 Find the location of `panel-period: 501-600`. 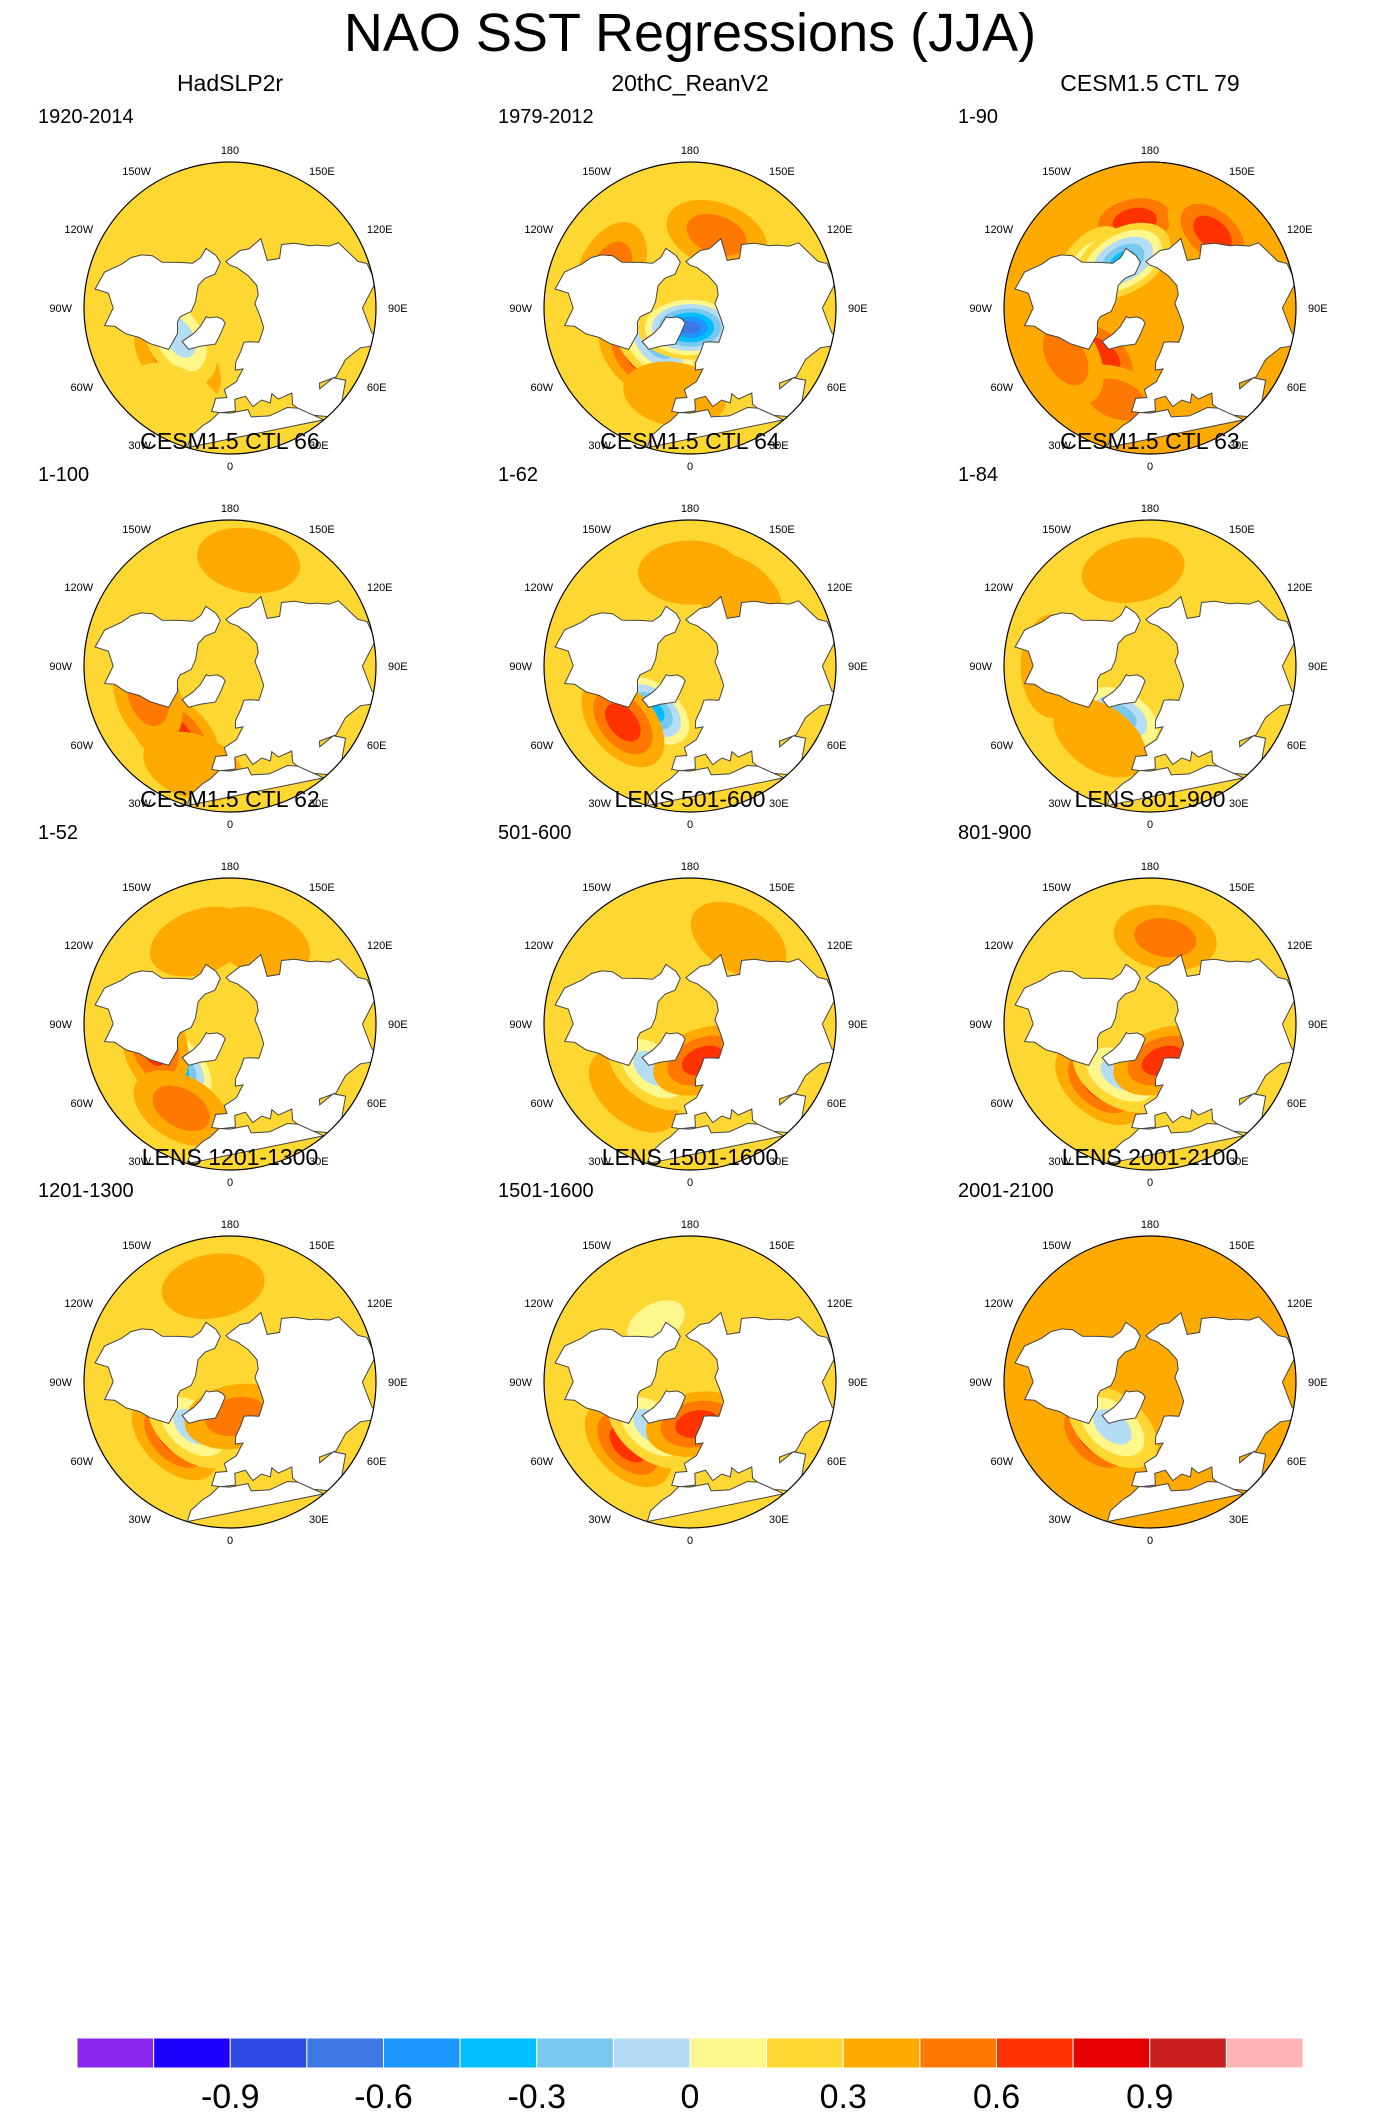

panel-period: 501-600 is located at coordinates (535, 833).